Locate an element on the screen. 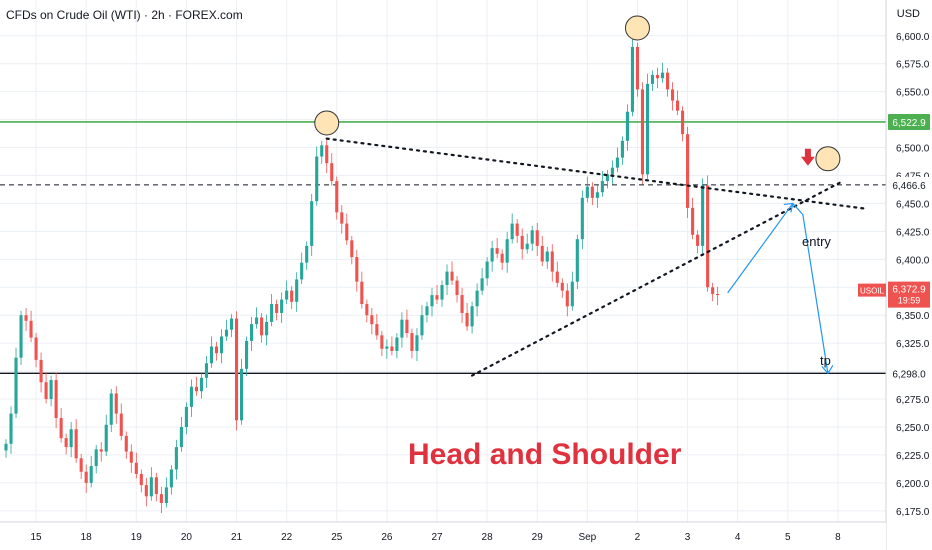  entry-badge is located at coordinates (909, 184).